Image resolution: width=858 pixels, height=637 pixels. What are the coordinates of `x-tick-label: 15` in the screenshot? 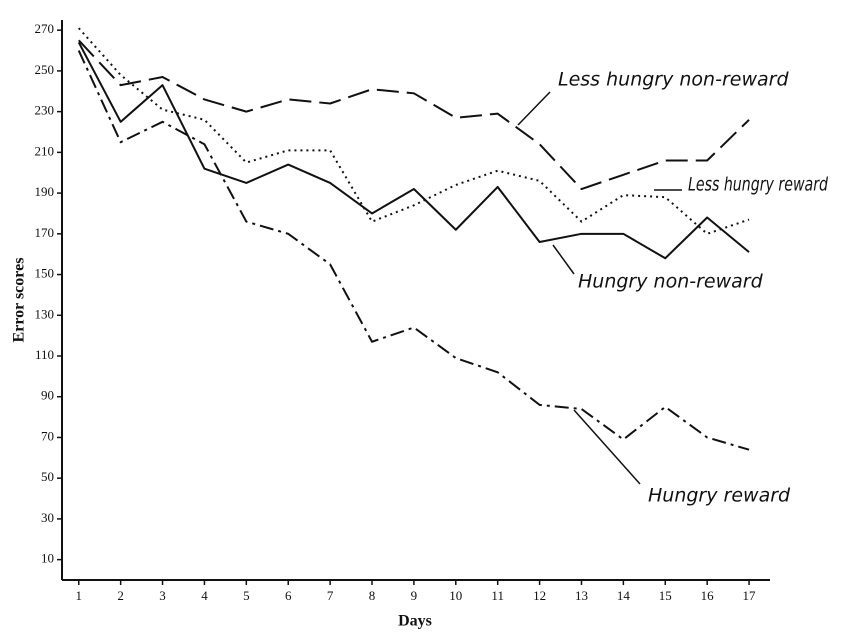 It's located at (665, 595).